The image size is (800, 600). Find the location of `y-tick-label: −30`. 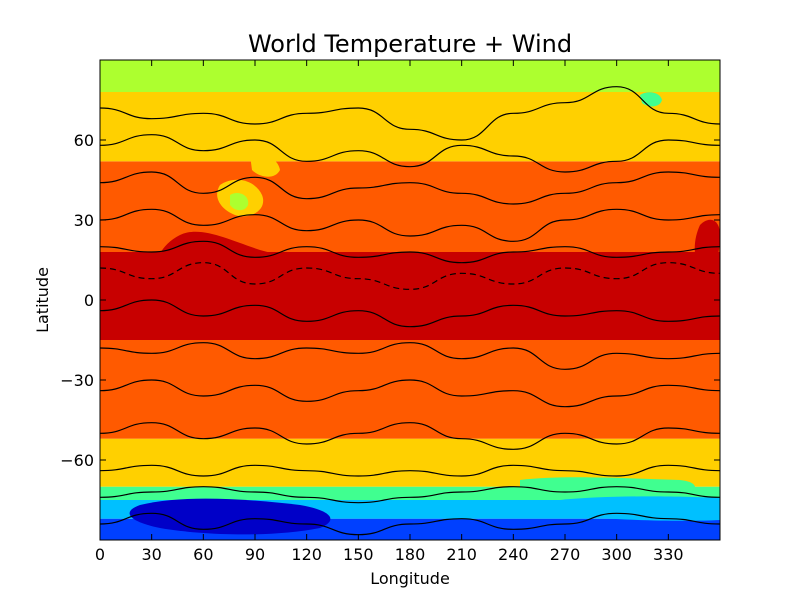

y-tick-label: −30 is located at coordinates (77, 380).